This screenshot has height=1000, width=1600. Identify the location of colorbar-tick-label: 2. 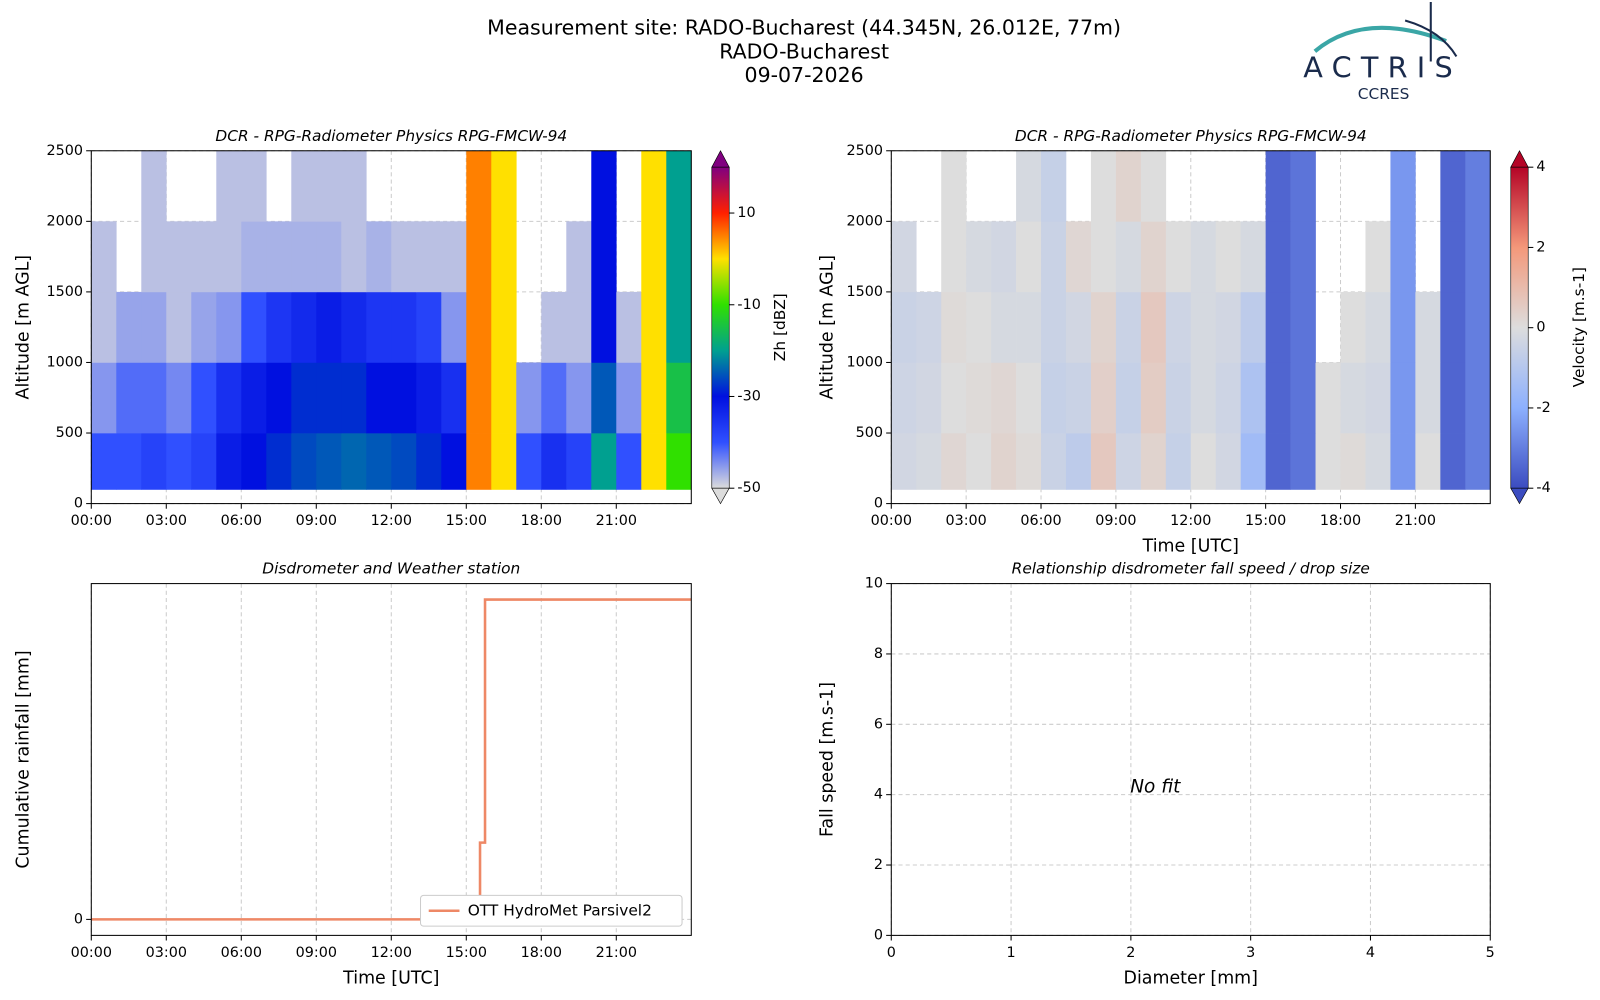
(1540, 247).